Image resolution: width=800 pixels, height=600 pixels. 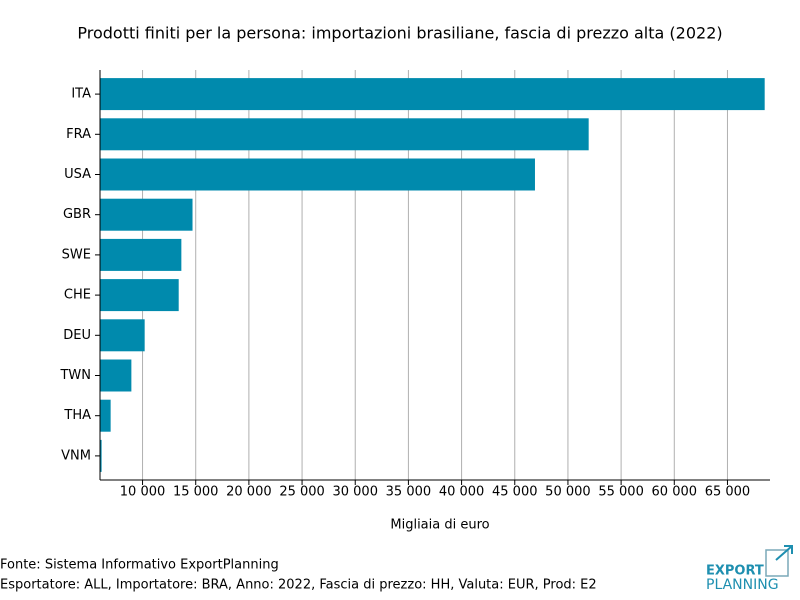 I want to click on y-tick-label: DEU, so click(x=77, y=335).